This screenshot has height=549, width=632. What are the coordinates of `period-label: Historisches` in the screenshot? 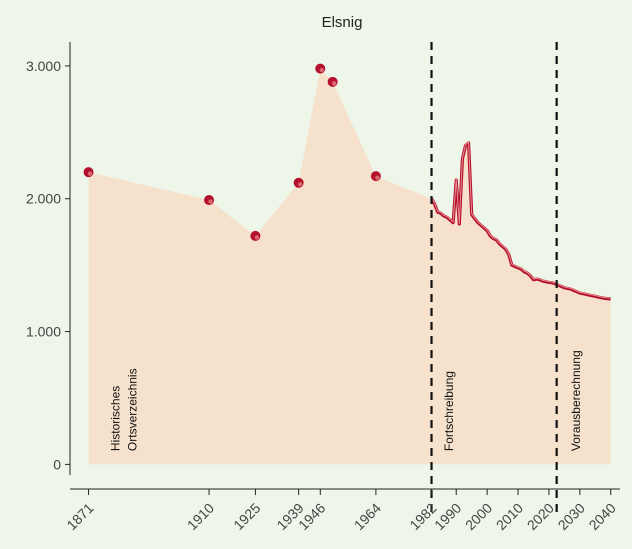 It's located at (115, 418).